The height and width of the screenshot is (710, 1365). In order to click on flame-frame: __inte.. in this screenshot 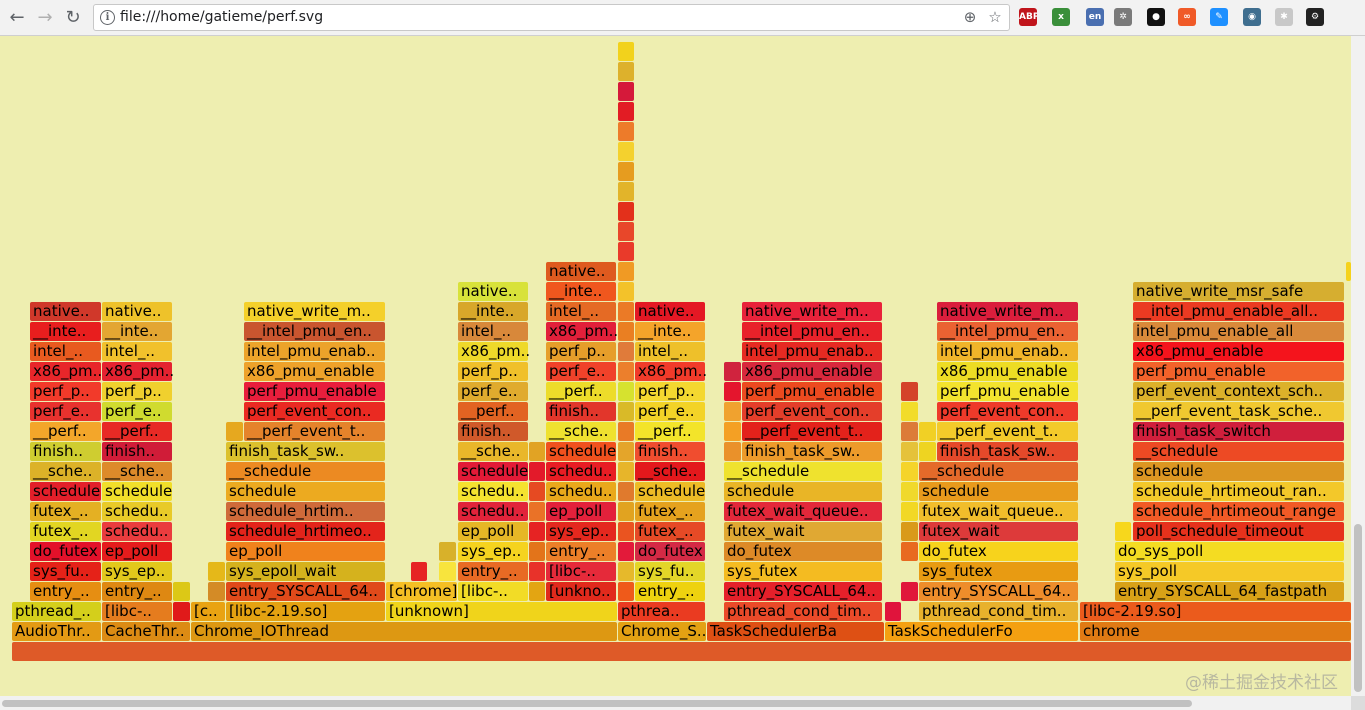, I will do `click(65, 331)`.